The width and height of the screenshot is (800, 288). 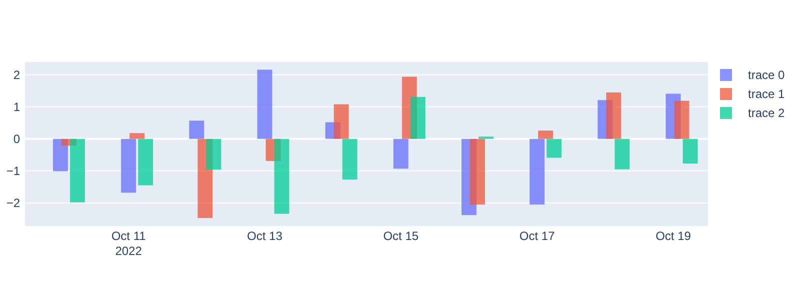 What do you see at coordinates (401, 236) in the screenshot?
I see `x-tick-label: Oct 15` at bounding box center [401, 236].